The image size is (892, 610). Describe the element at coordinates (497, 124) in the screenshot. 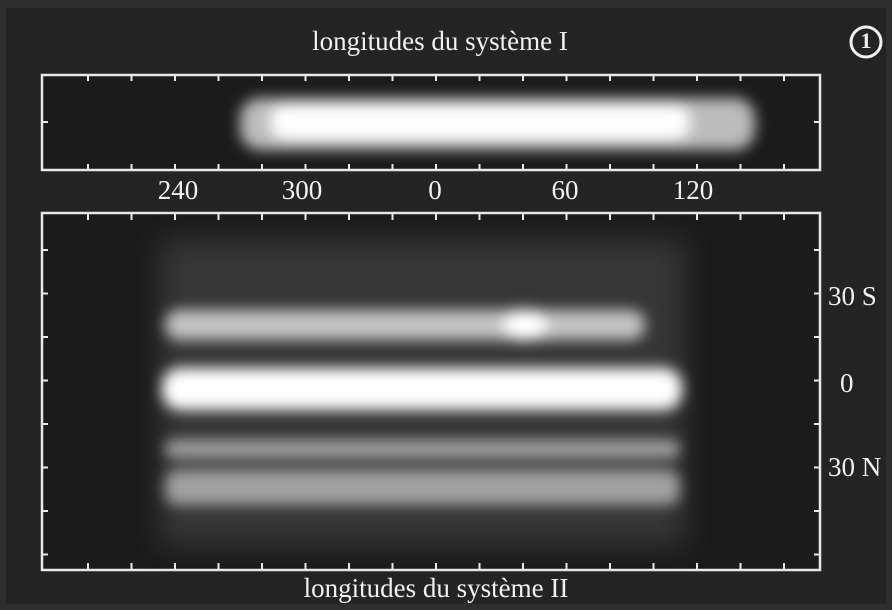

I see `top-band` at that location.